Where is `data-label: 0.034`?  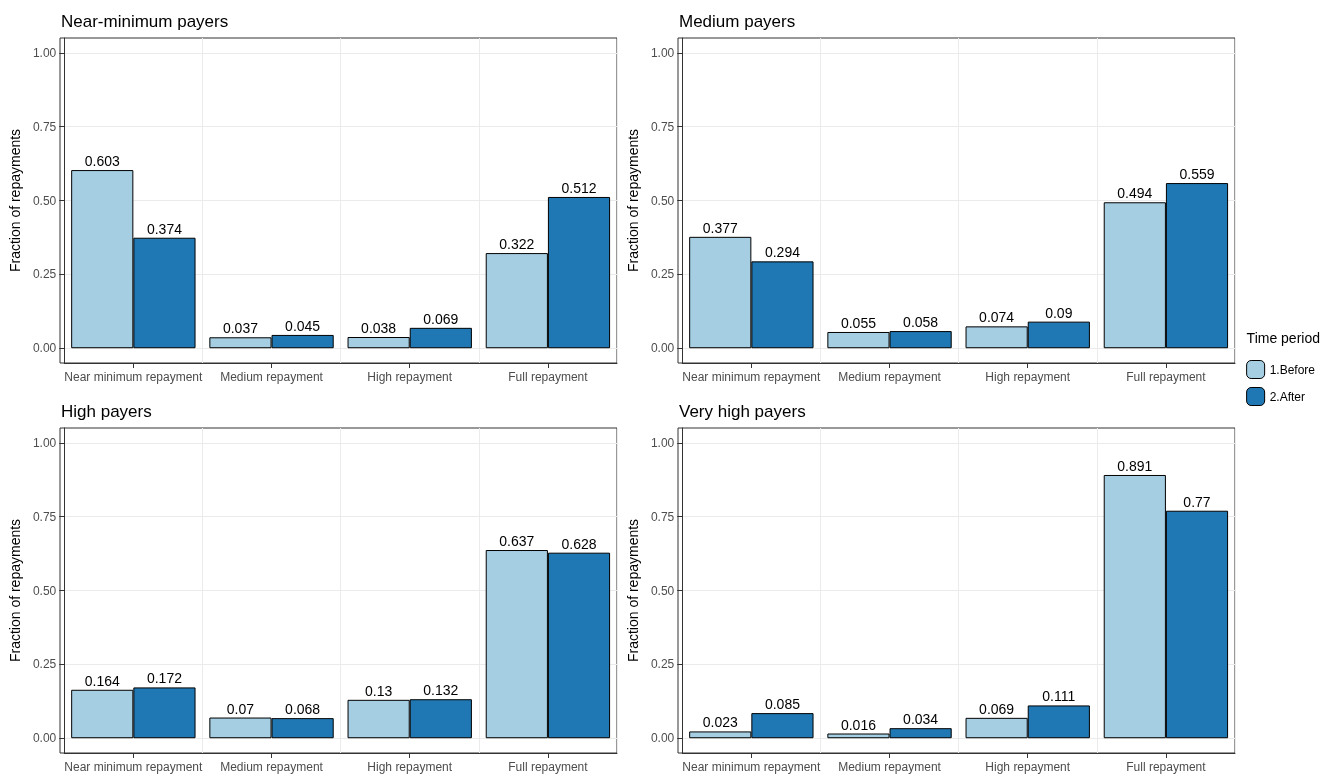 data-label: 0.034 is located at coordinates (921, 719).